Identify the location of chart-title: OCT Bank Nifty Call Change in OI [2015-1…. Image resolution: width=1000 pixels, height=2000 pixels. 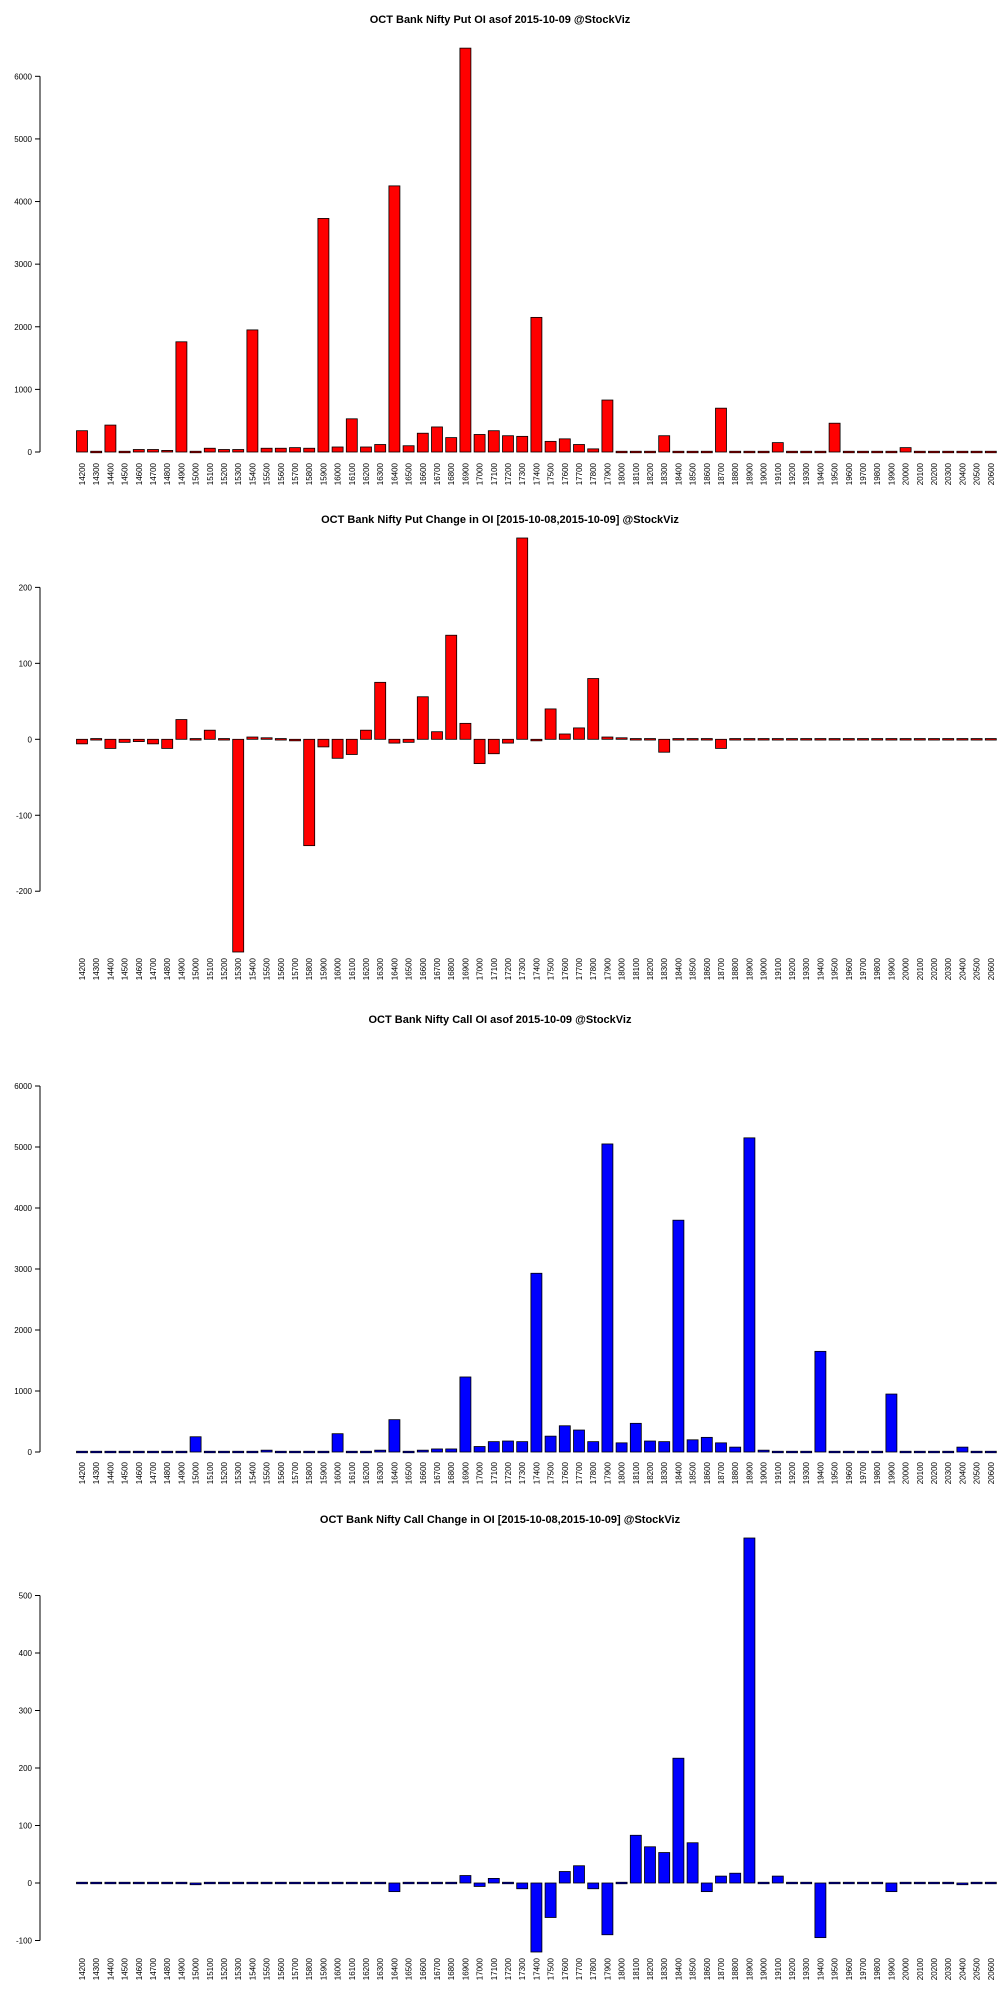
(500, 1520).